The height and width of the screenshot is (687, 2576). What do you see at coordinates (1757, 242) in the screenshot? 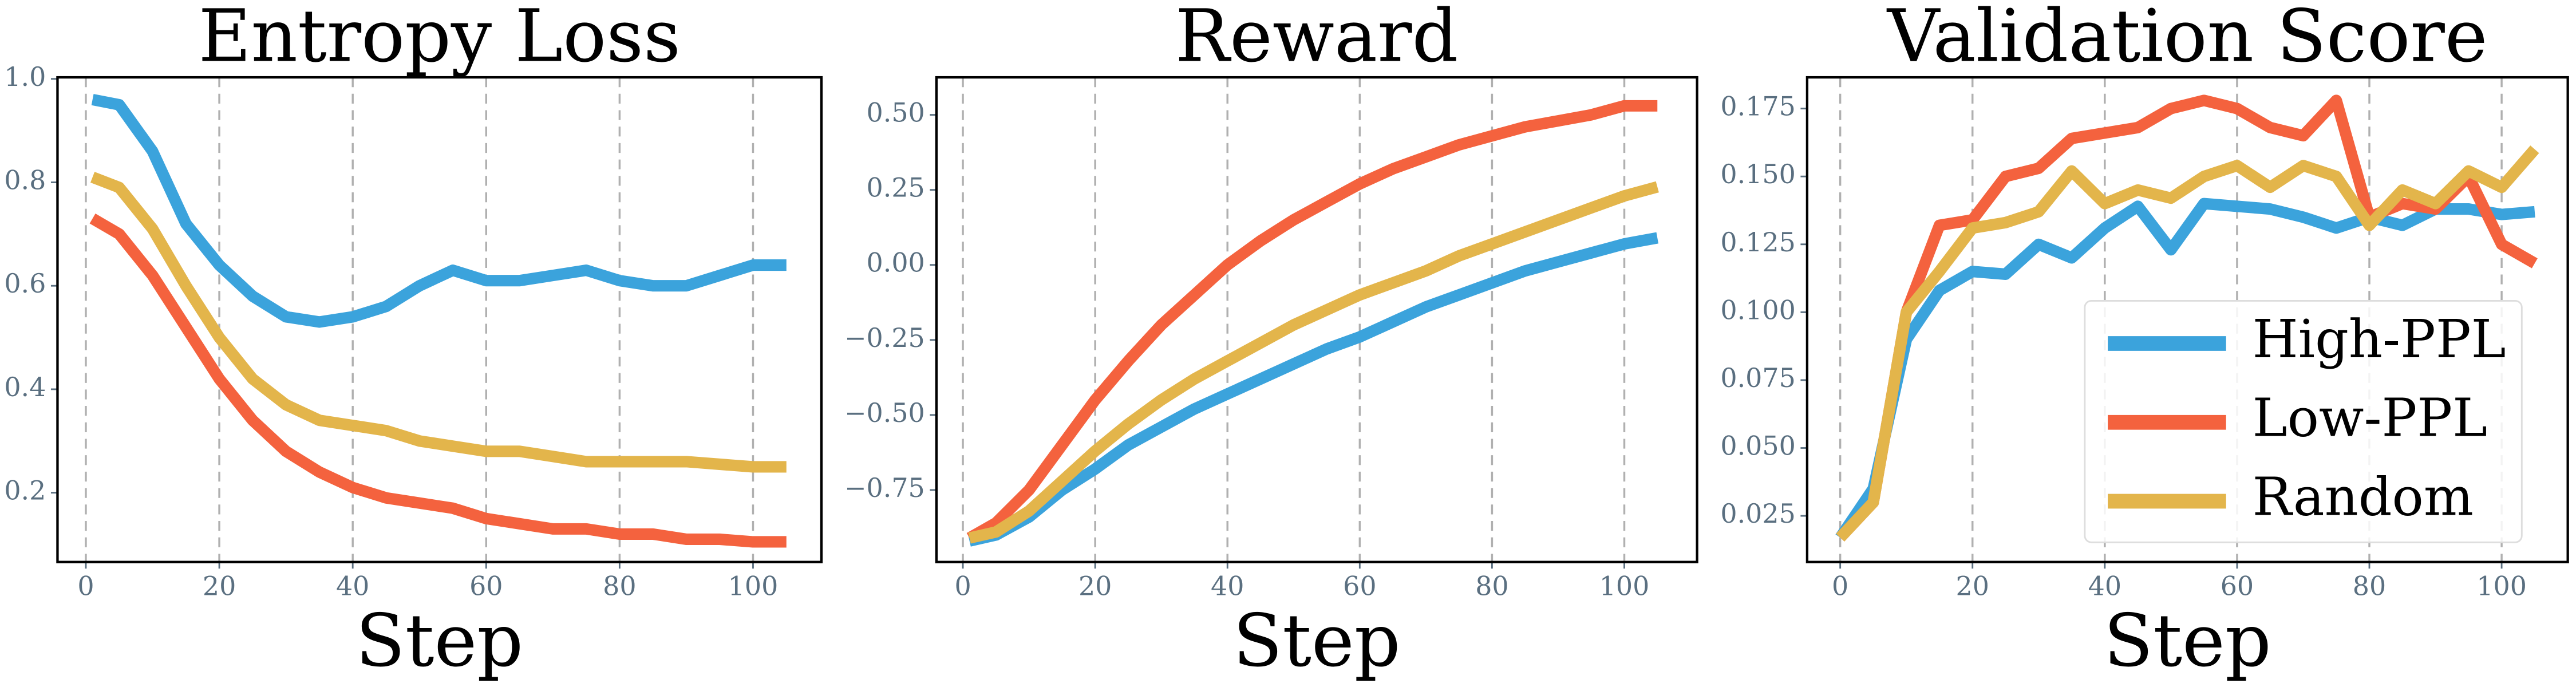
I see `y-tick-label: 0.125` at bounding box center [1757, 242].